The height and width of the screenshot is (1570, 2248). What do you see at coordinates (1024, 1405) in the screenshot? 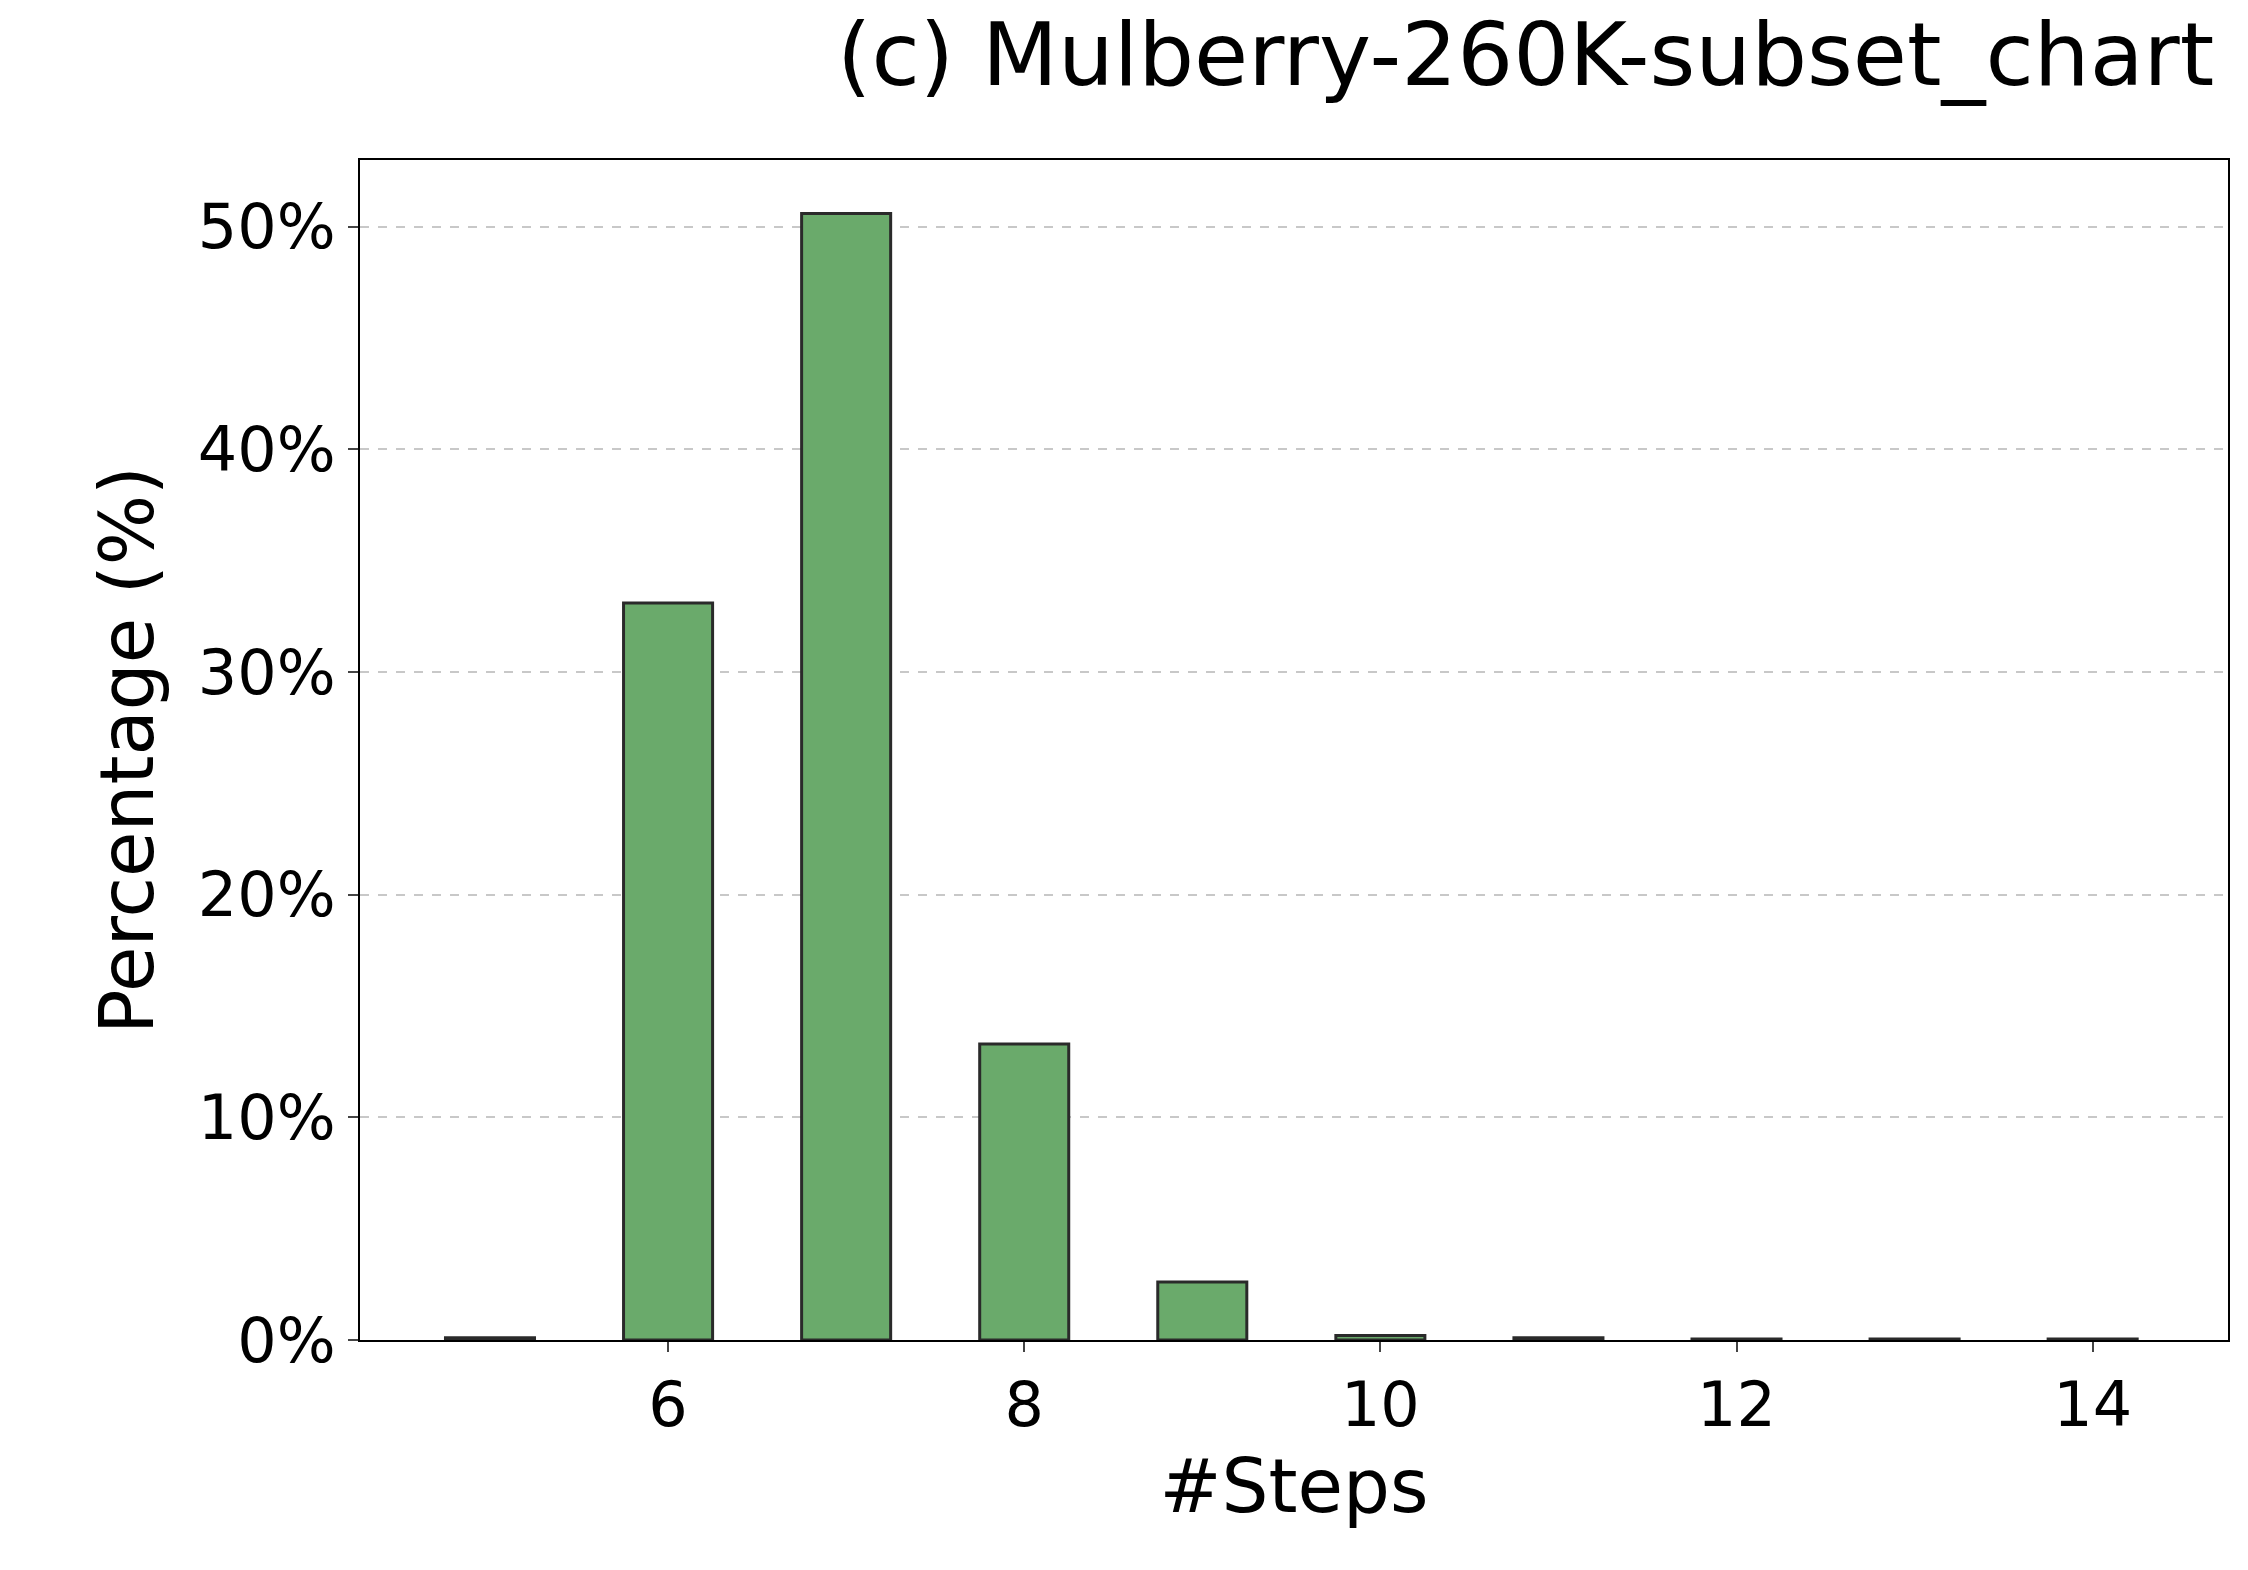
I see `x-tick-label: 8` at bounding box center [1024, 1405].